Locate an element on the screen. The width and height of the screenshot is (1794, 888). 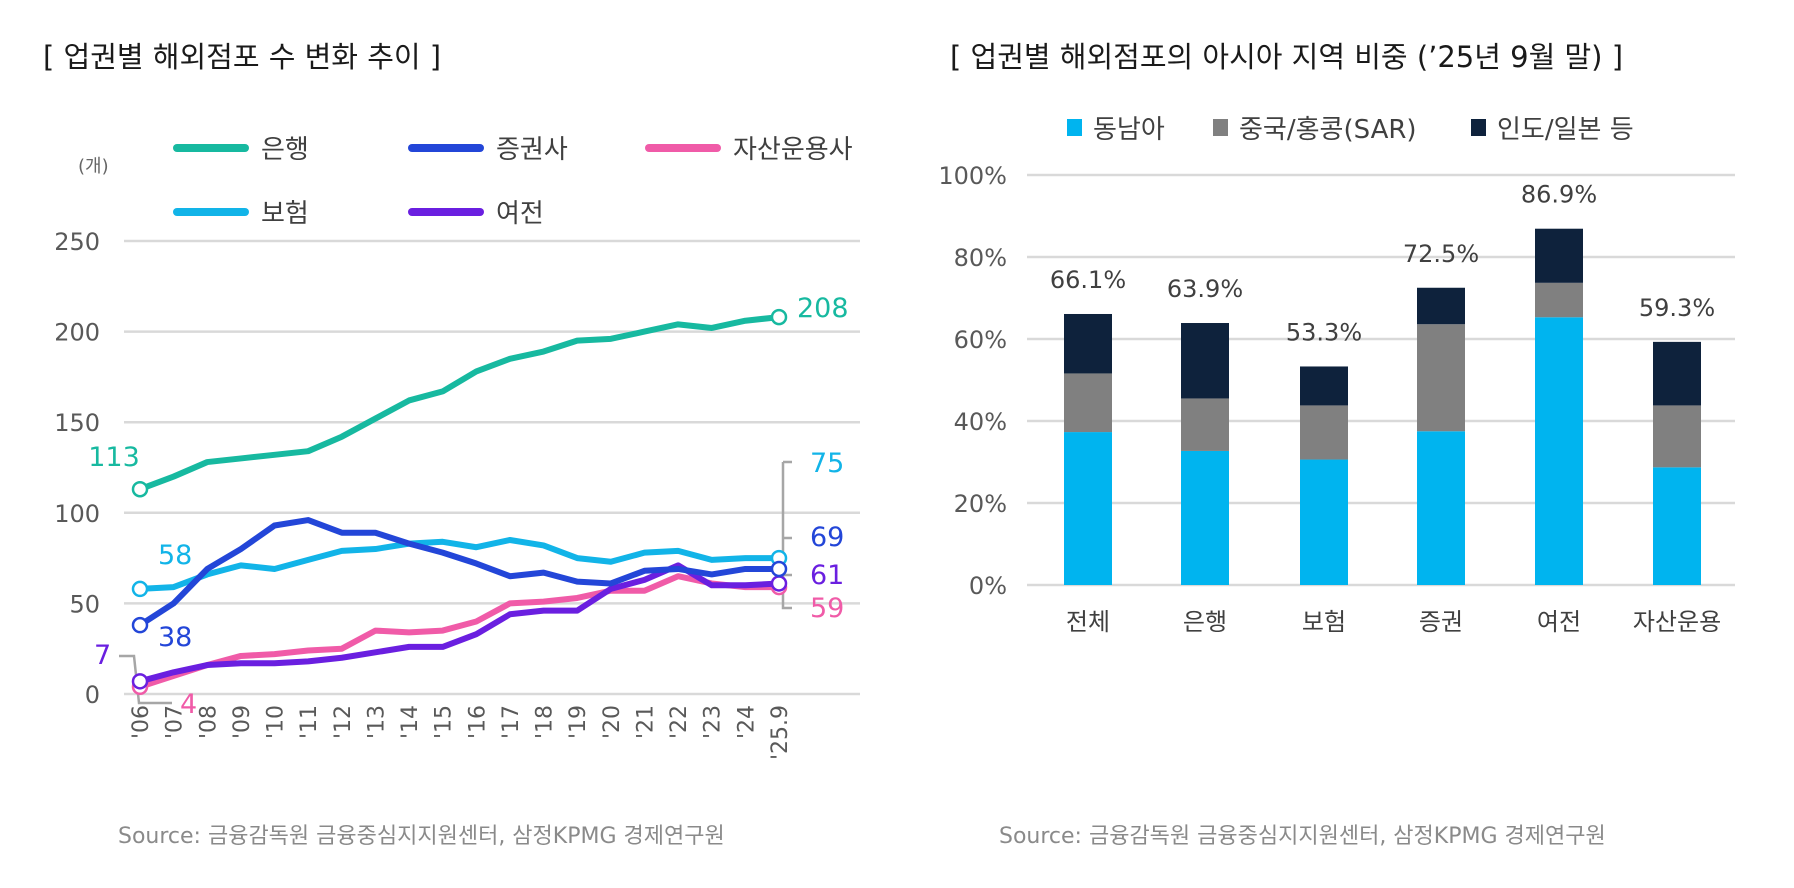
y-tick-label: 80% is located at coordinates (980, 258).